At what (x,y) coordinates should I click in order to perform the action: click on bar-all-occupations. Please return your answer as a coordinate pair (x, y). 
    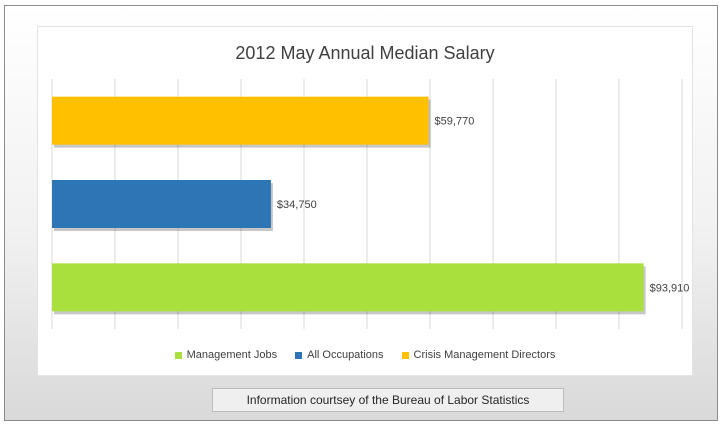
    Looking at the image, I should click on (161, 204).